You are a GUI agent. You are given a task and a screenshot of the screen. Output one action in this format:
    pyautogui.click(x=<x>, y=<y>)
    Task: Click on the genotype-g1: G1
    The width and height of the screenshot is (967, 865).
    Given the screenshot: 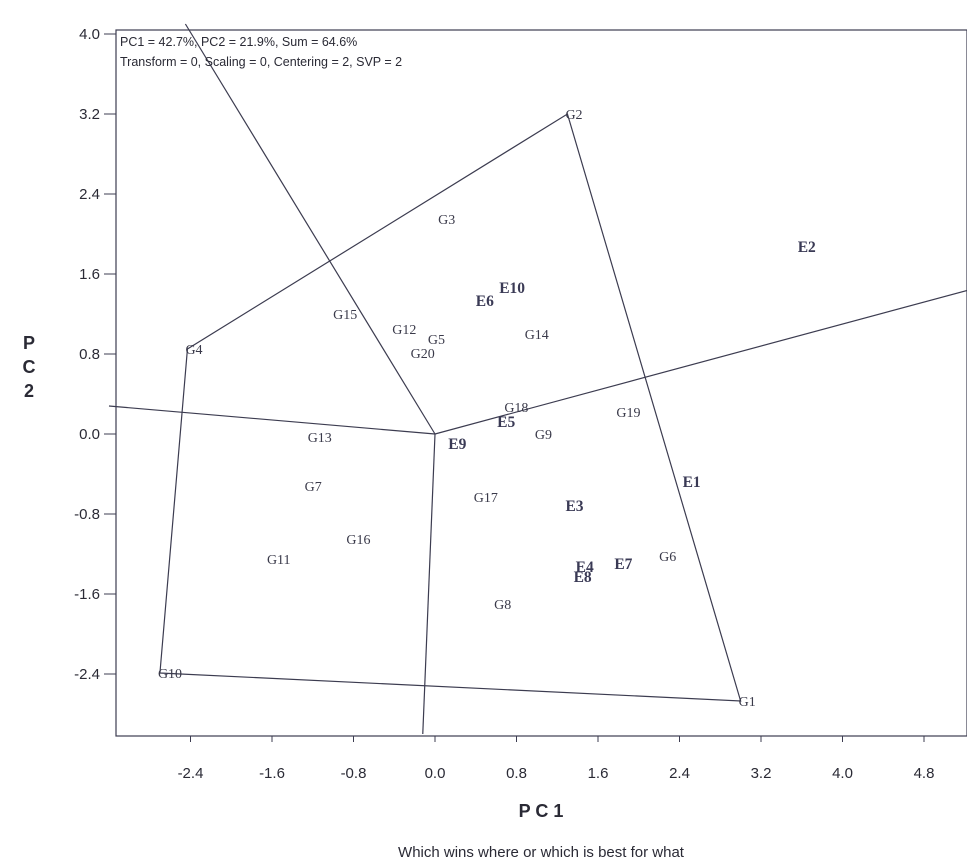 What is the action you would take?
    pyautogui.click(x=747, y=702)
    